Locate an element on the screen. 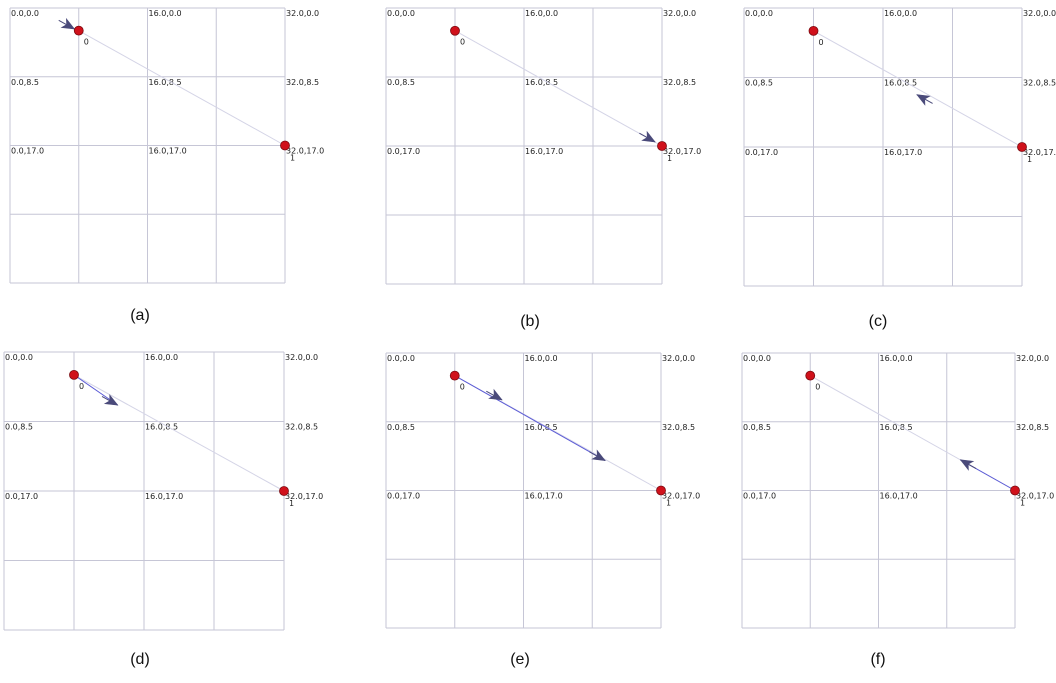  panel-caption: (d) is located at coordinates (140, 659).